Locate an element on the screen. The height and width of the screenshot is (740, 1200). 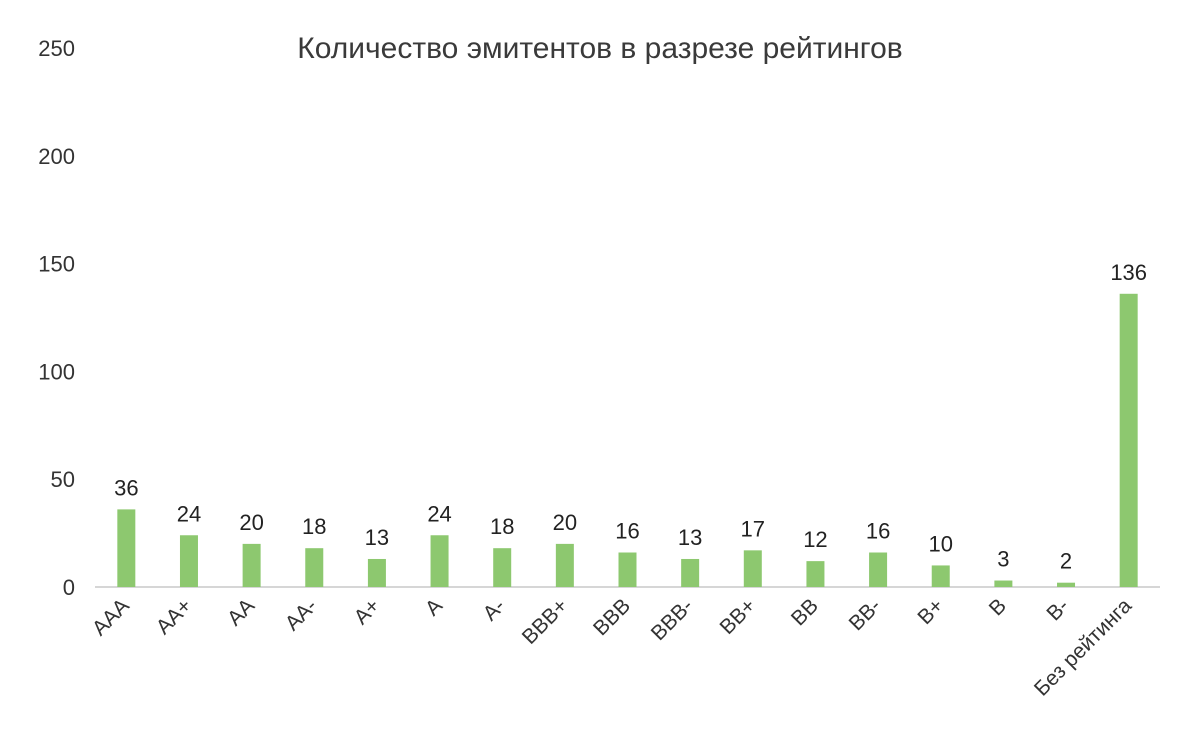
x-tick-label: BBB- is located at coordinates (672, 619).